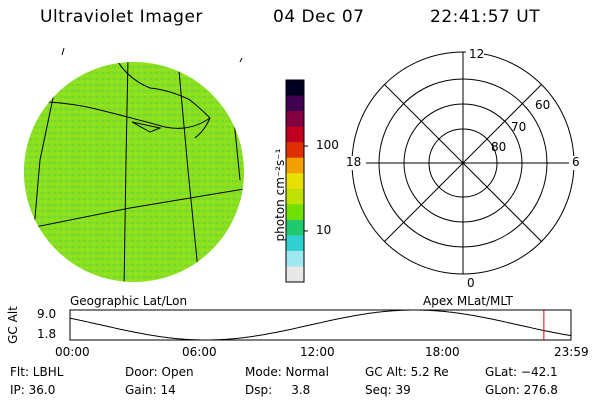  What do you see at coordinates (521, 390) in the screenshot?
I see `info-glon: GLon: 276.8` at bounding box center [521, 390].